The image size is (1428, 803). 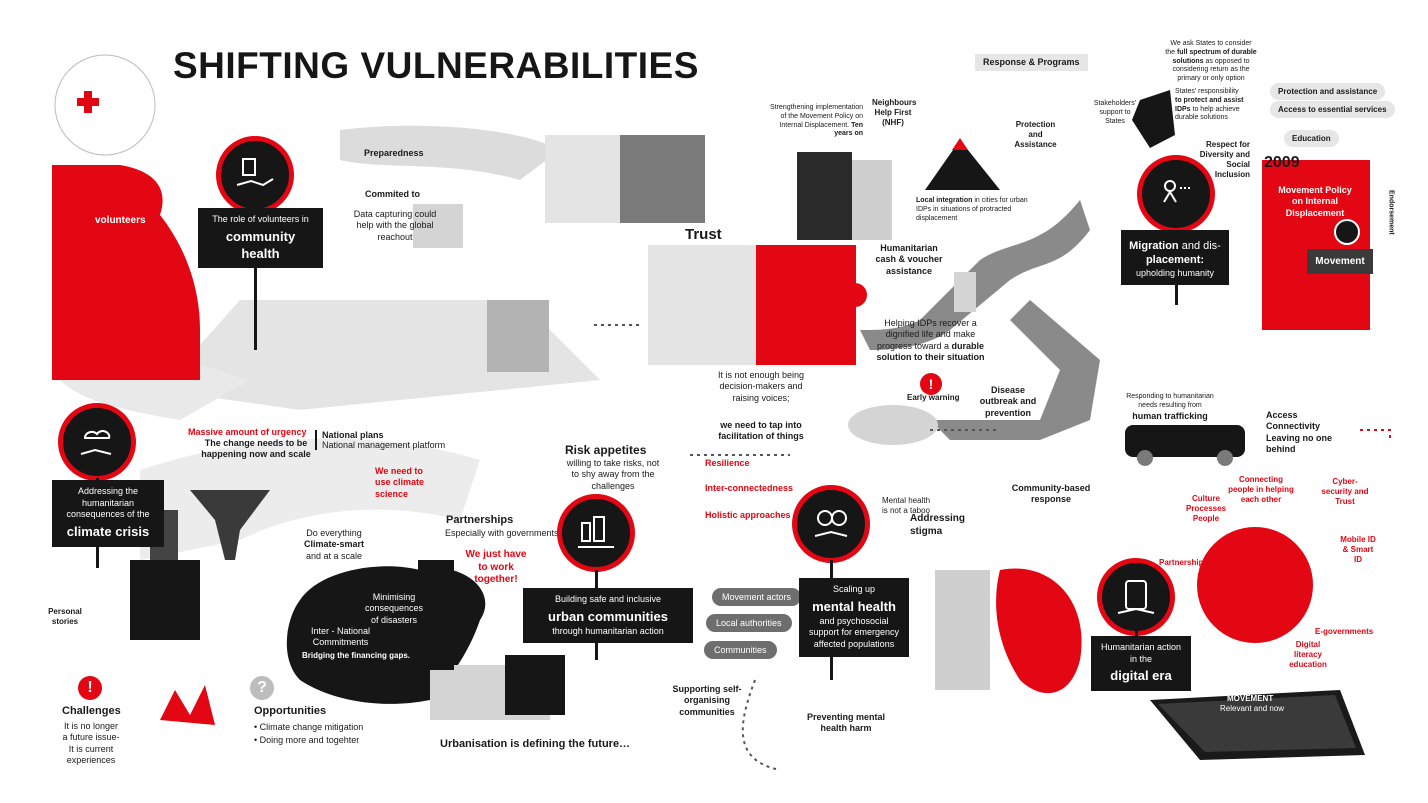 What do you see at coordinates (707, 700) in the screenshot?
I see `supporting-text: Supporting self-organising communities` at bounding box center [707, 700].